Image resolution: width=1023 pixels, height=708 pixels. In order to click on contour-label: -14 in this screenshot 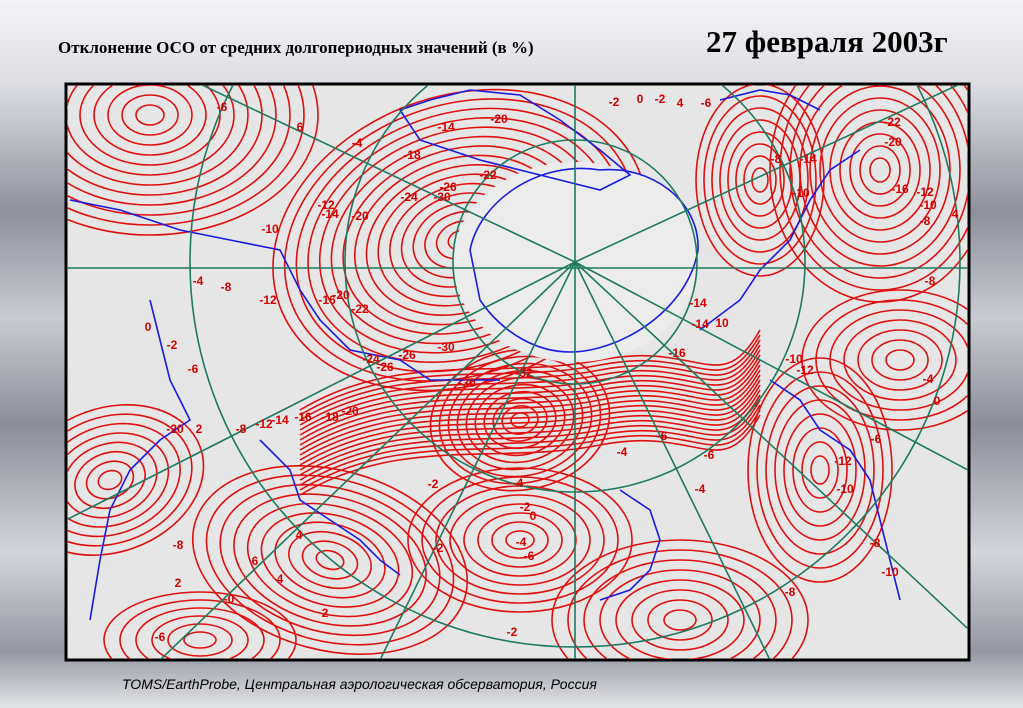, I will do `click(700, 324)`.